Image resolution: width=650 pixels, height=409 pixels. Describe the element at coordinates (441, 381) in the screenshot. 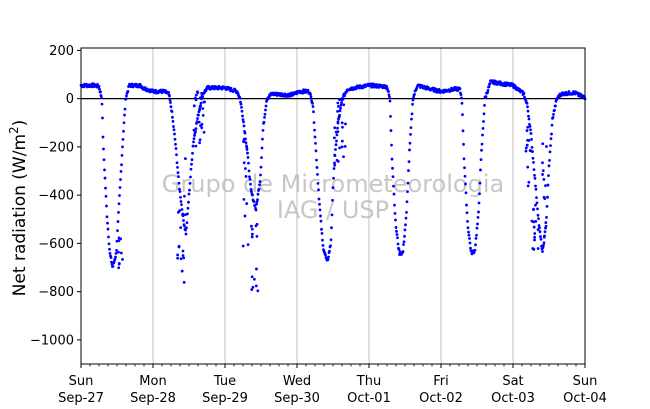

I see `x-tick-label-day: Fri` at that location.